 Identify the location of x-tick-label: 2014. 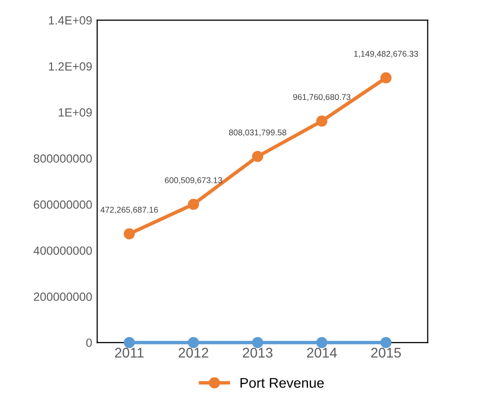
(322, 353).